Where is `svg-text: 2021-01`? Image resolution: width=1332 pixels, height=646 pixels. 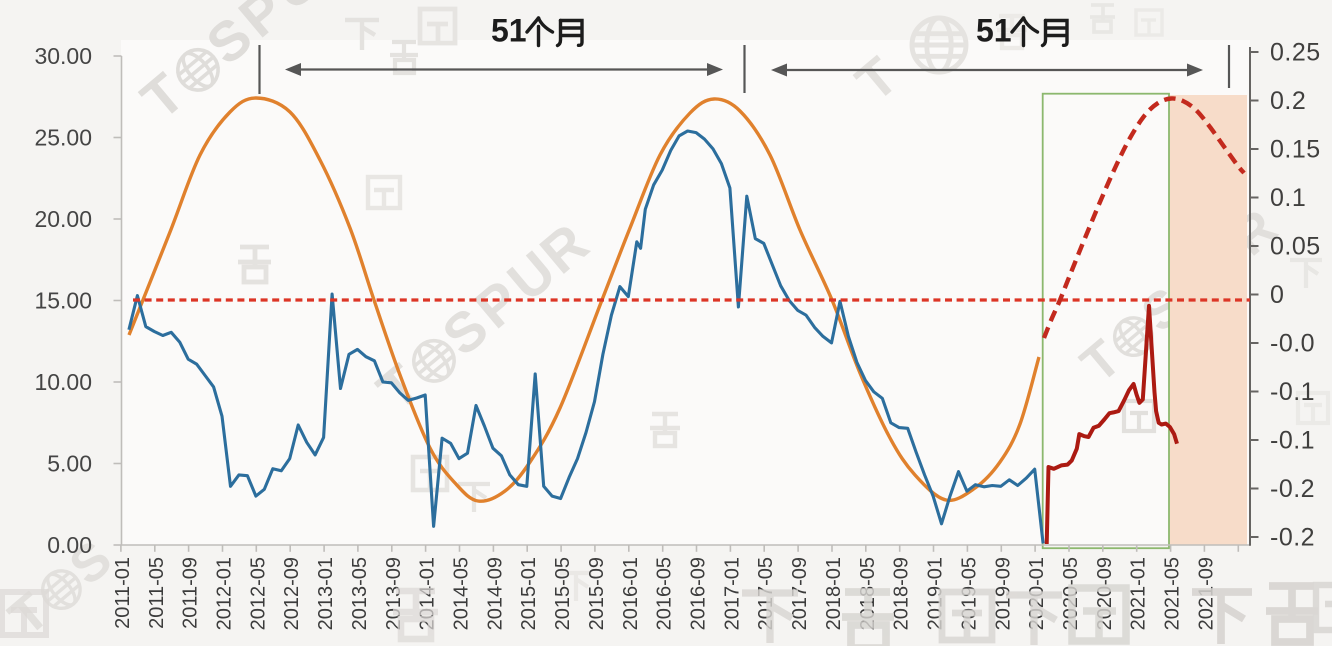
svg-text: 2021-01 is located at coordinates (1139, 593).